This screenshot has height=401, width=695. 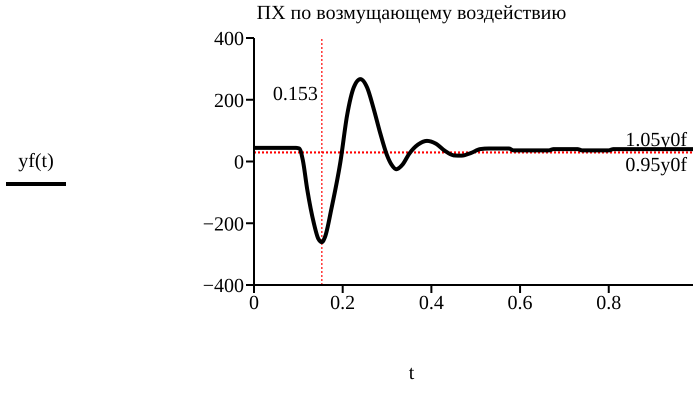 I want to click on y-tick-label: 200, so click(x=229, y=101).